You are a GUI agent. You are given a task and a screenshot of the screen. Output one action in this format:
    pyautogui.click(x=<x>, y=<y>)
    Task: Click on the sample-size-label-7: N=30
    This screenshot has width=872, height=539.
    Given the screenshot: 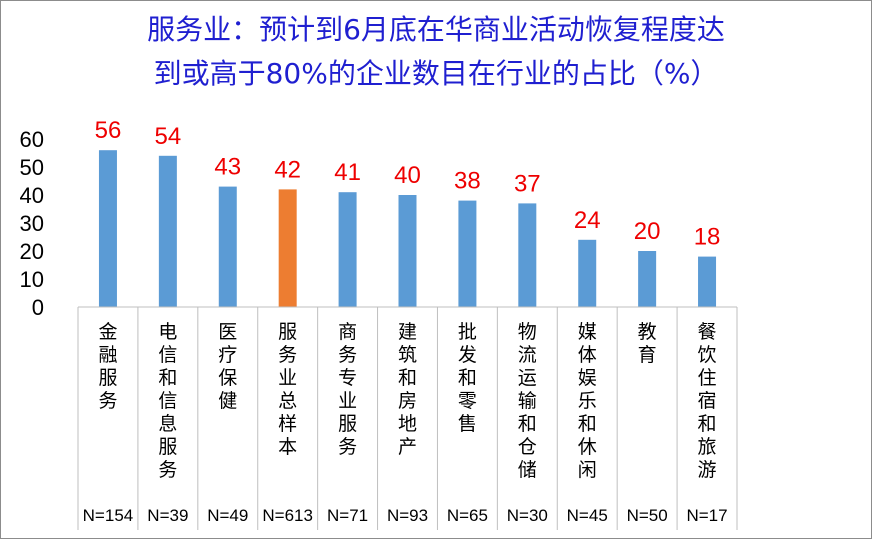 What is the action you would take?
    pyautogui.click(x=527, y=515)
    